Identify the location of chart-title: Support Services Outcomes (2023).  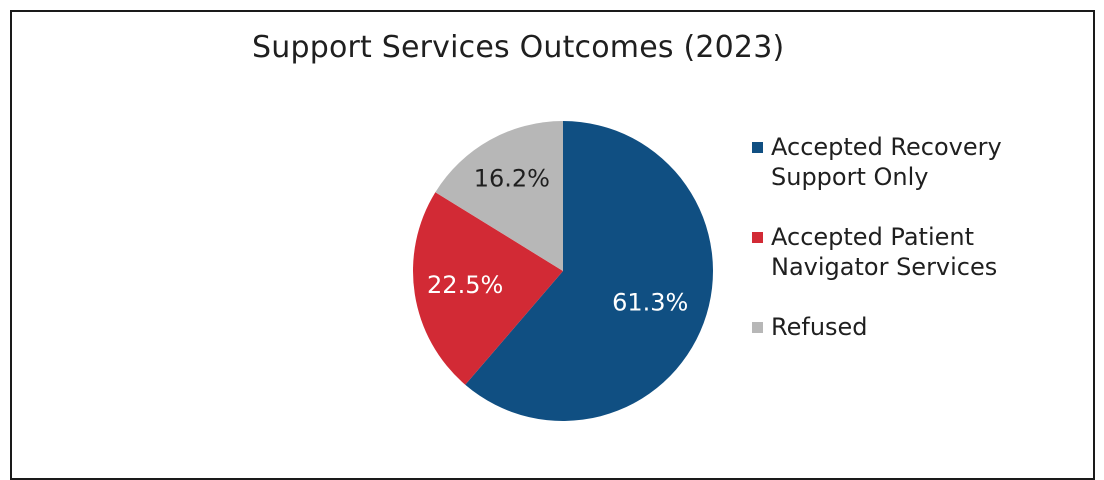
(518, 47).